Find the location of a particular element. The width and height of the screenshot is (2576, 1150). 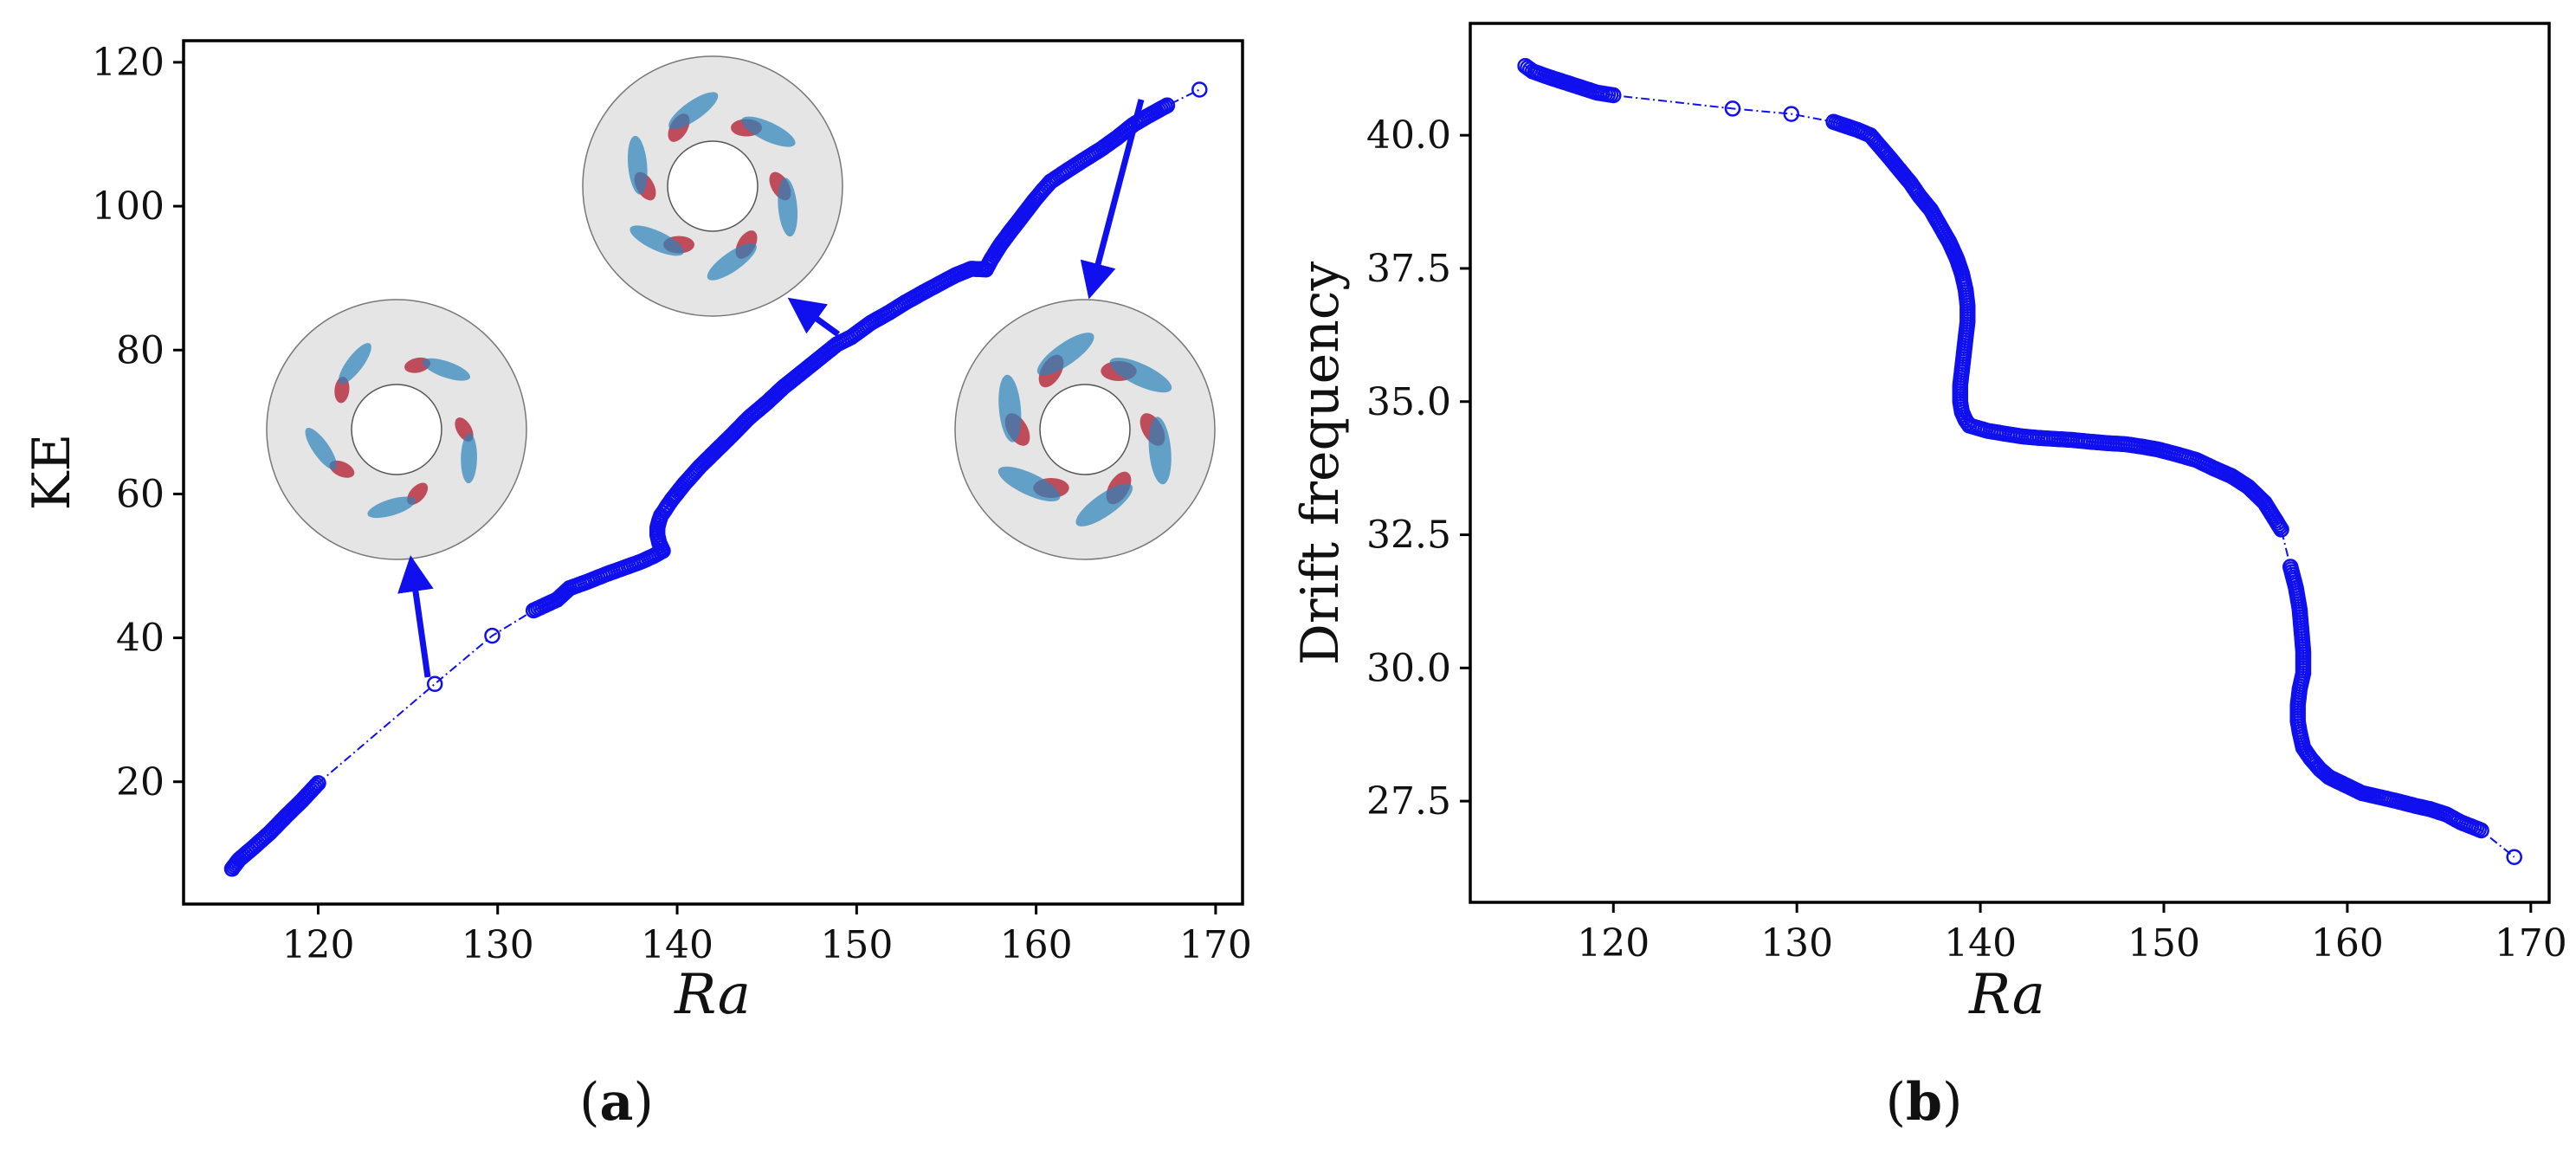

panel-a-ylabel: KE is located at coordinates (52, 472).